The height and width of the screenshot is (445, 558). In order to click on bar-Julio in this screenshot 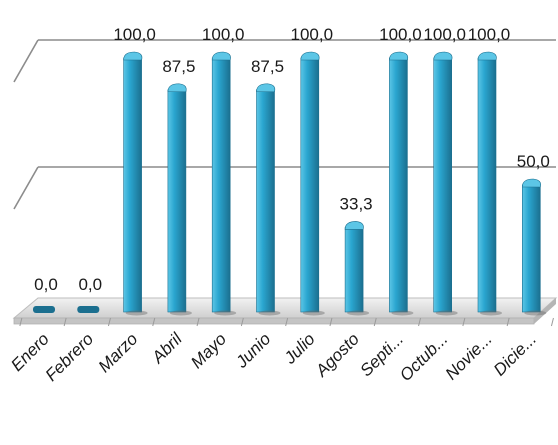, I will do `click(312, 183)`.